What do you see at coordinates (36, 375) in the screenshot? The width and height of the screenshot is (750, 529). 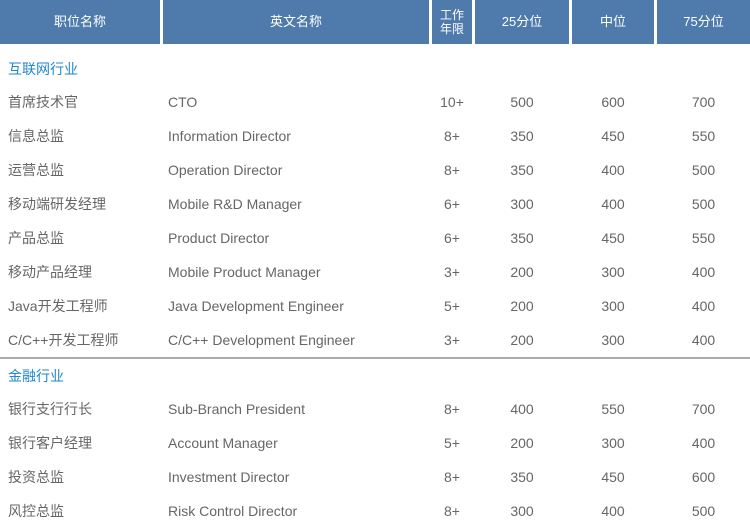 I see `section-title-finance: 金融行业` at bounding box center [36, 375].